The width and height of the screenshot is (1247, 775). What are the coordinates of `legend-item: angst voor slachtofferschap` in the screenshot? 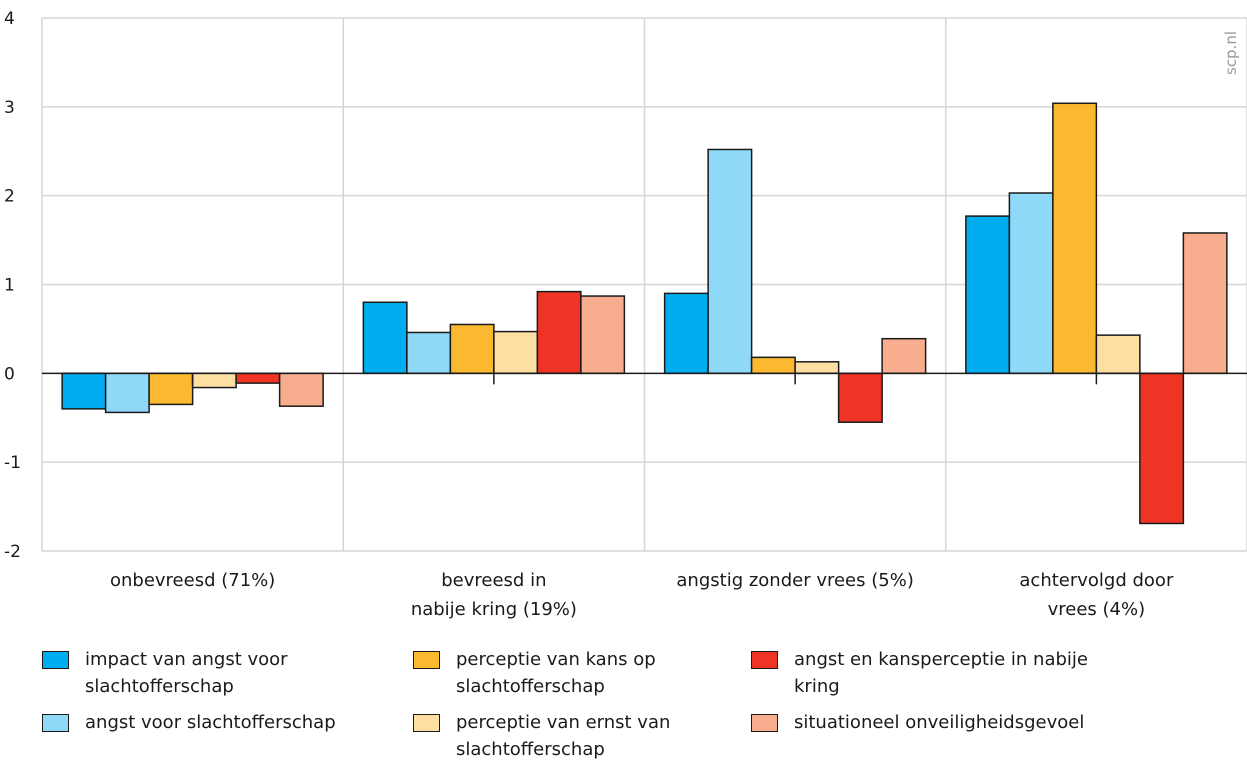 It's located at (189, 722).